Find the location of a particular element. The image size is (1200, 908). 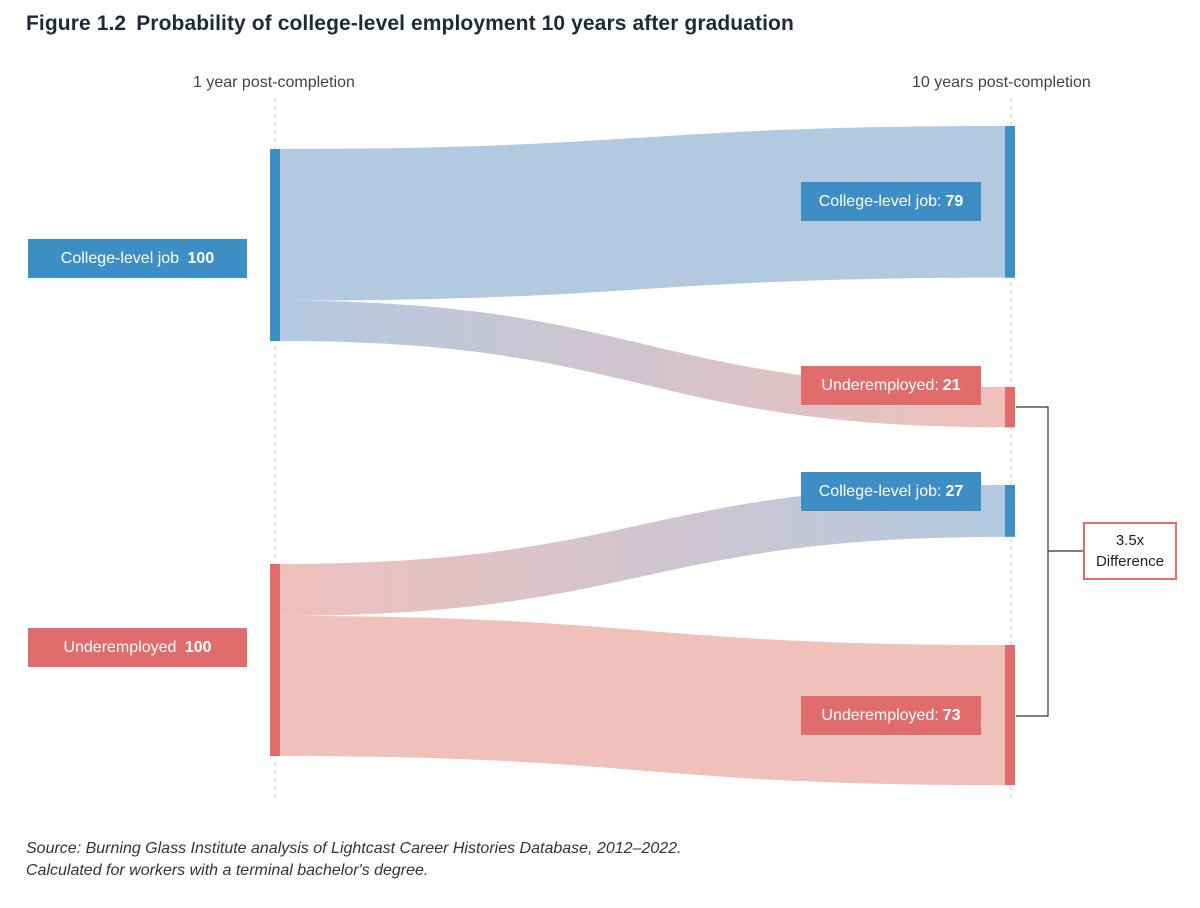

flow-underemployed-to-college is located at coordinates (642, 550).